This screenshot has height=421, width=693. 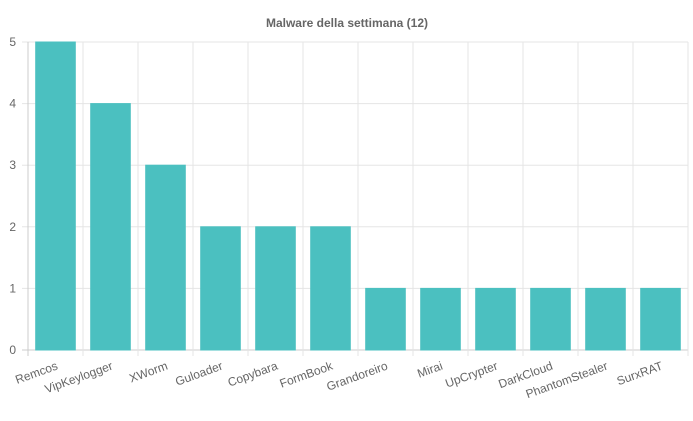 What do you see at coordinates (330, 288) in the screenshot?
I see `bar-formbook` at bounding box center [330, 288].